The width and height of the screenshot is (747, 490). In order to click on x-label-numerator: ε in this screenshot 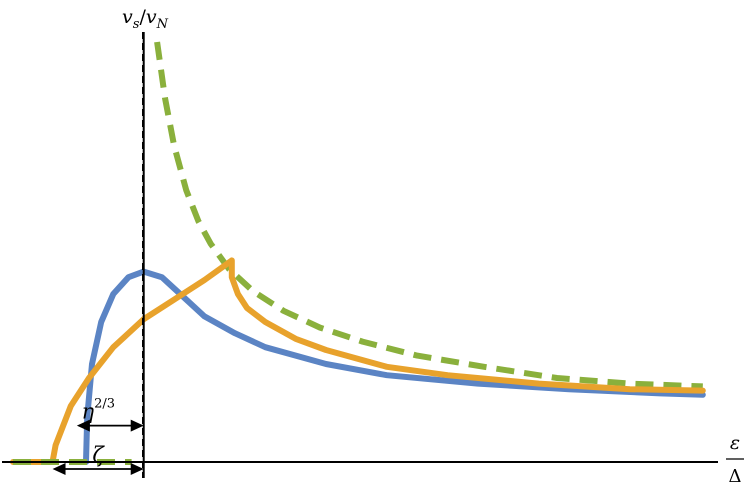, I will do `click(735, 443)`.